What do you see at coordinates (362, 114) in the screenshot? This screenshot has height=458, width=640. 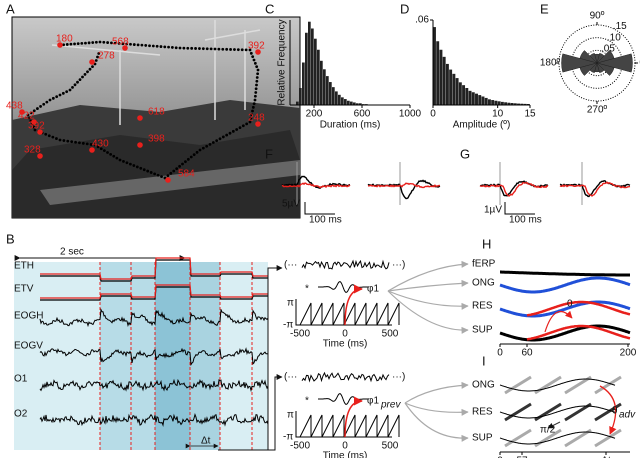 I see `x-tick-label: 600` at bounding box center [362, 114].